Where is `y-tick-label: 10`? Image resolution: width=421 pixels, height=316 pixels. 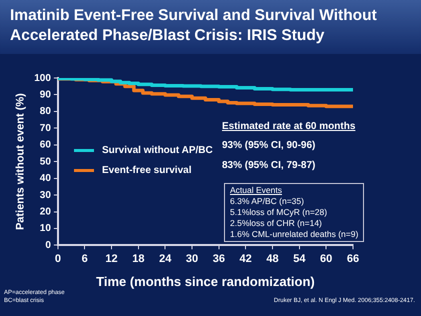 y-tick-label: 10 is located at coordinates (46, 228).